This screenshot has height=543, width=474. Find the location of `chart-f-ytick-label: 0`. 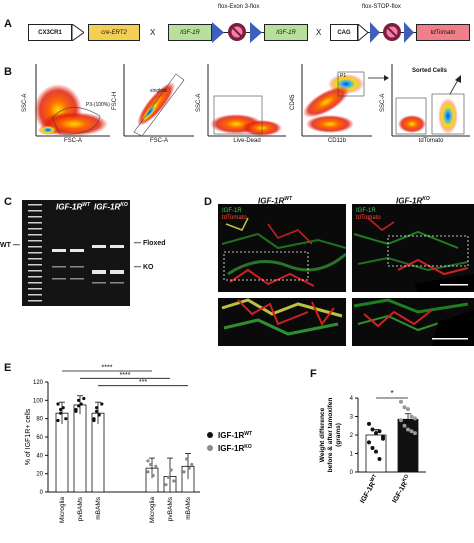

chart-f-ytick-label: 0 is located at coordinates (352, 473).